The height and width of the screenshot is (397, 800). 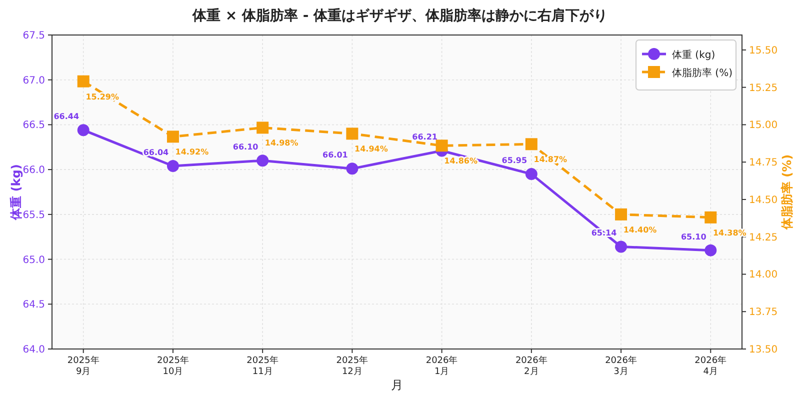 What do you see at coordinates (763, 275) in the screenshot?
I see `y2-tick-label: 14.00` at bounding box center [763, 275].